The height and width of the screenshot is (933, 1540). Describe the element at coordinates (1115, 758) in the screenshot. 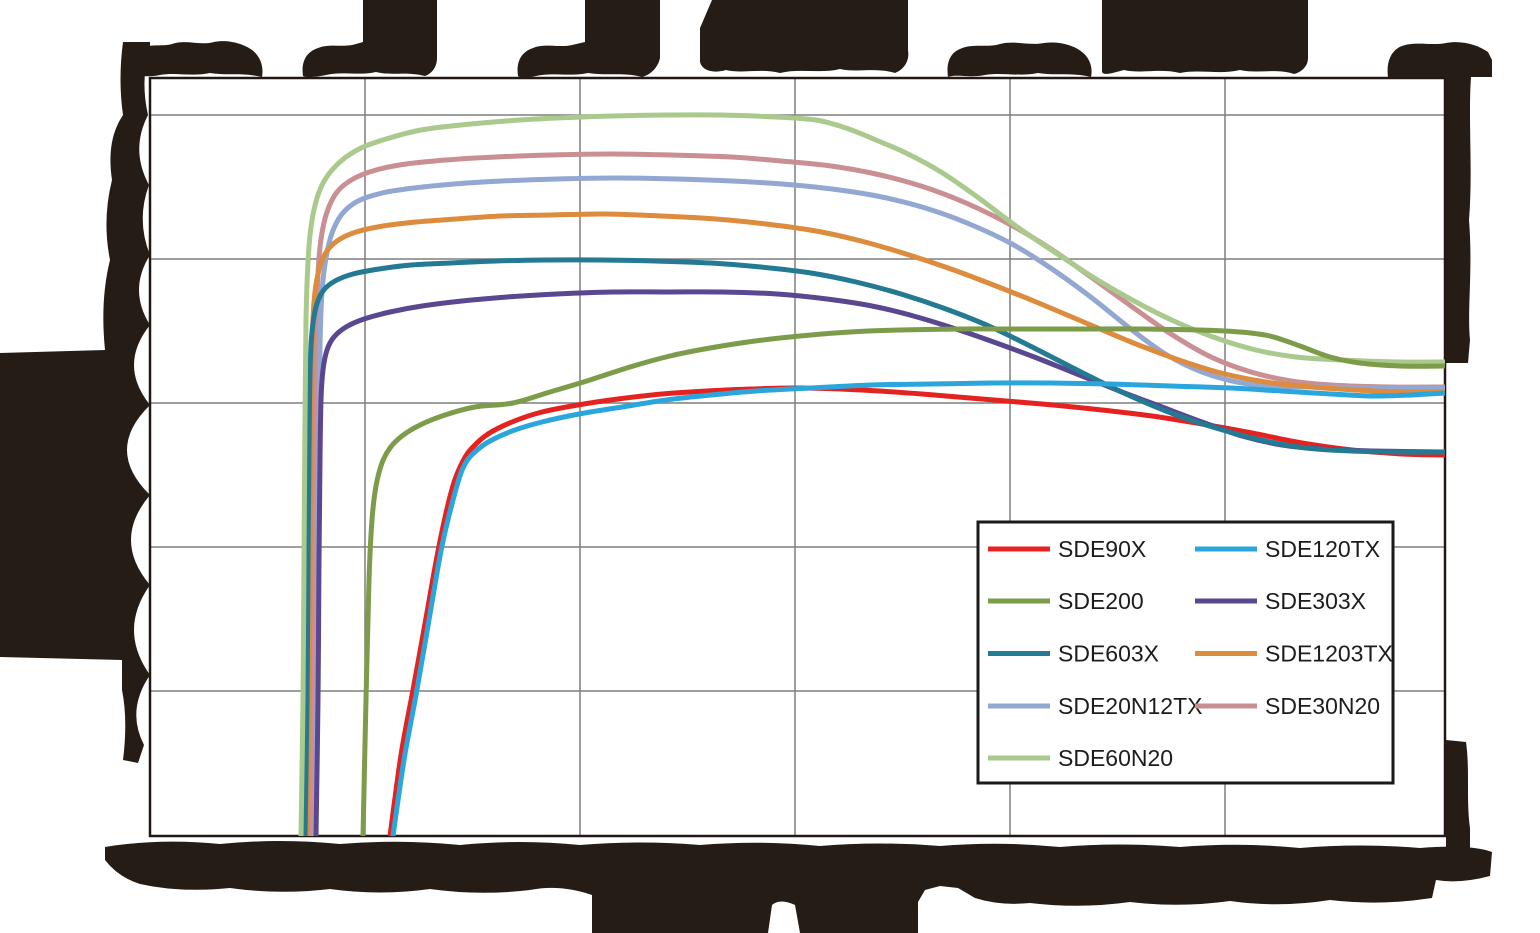

I see `legend-label-sde60n20: SDE60N20` at that location.